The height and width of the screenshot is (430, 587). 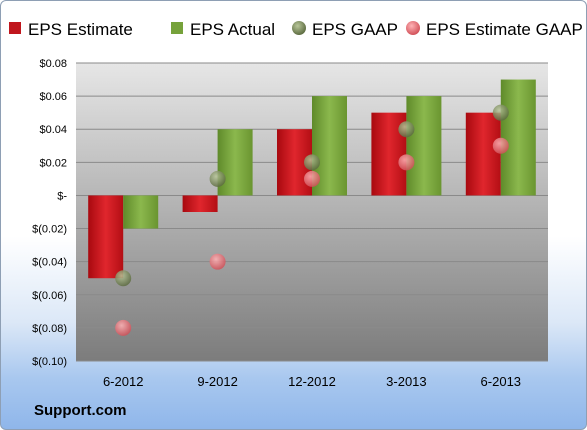 I want to click on x-tick-label: 6-2013, so click(x=501, y=381).